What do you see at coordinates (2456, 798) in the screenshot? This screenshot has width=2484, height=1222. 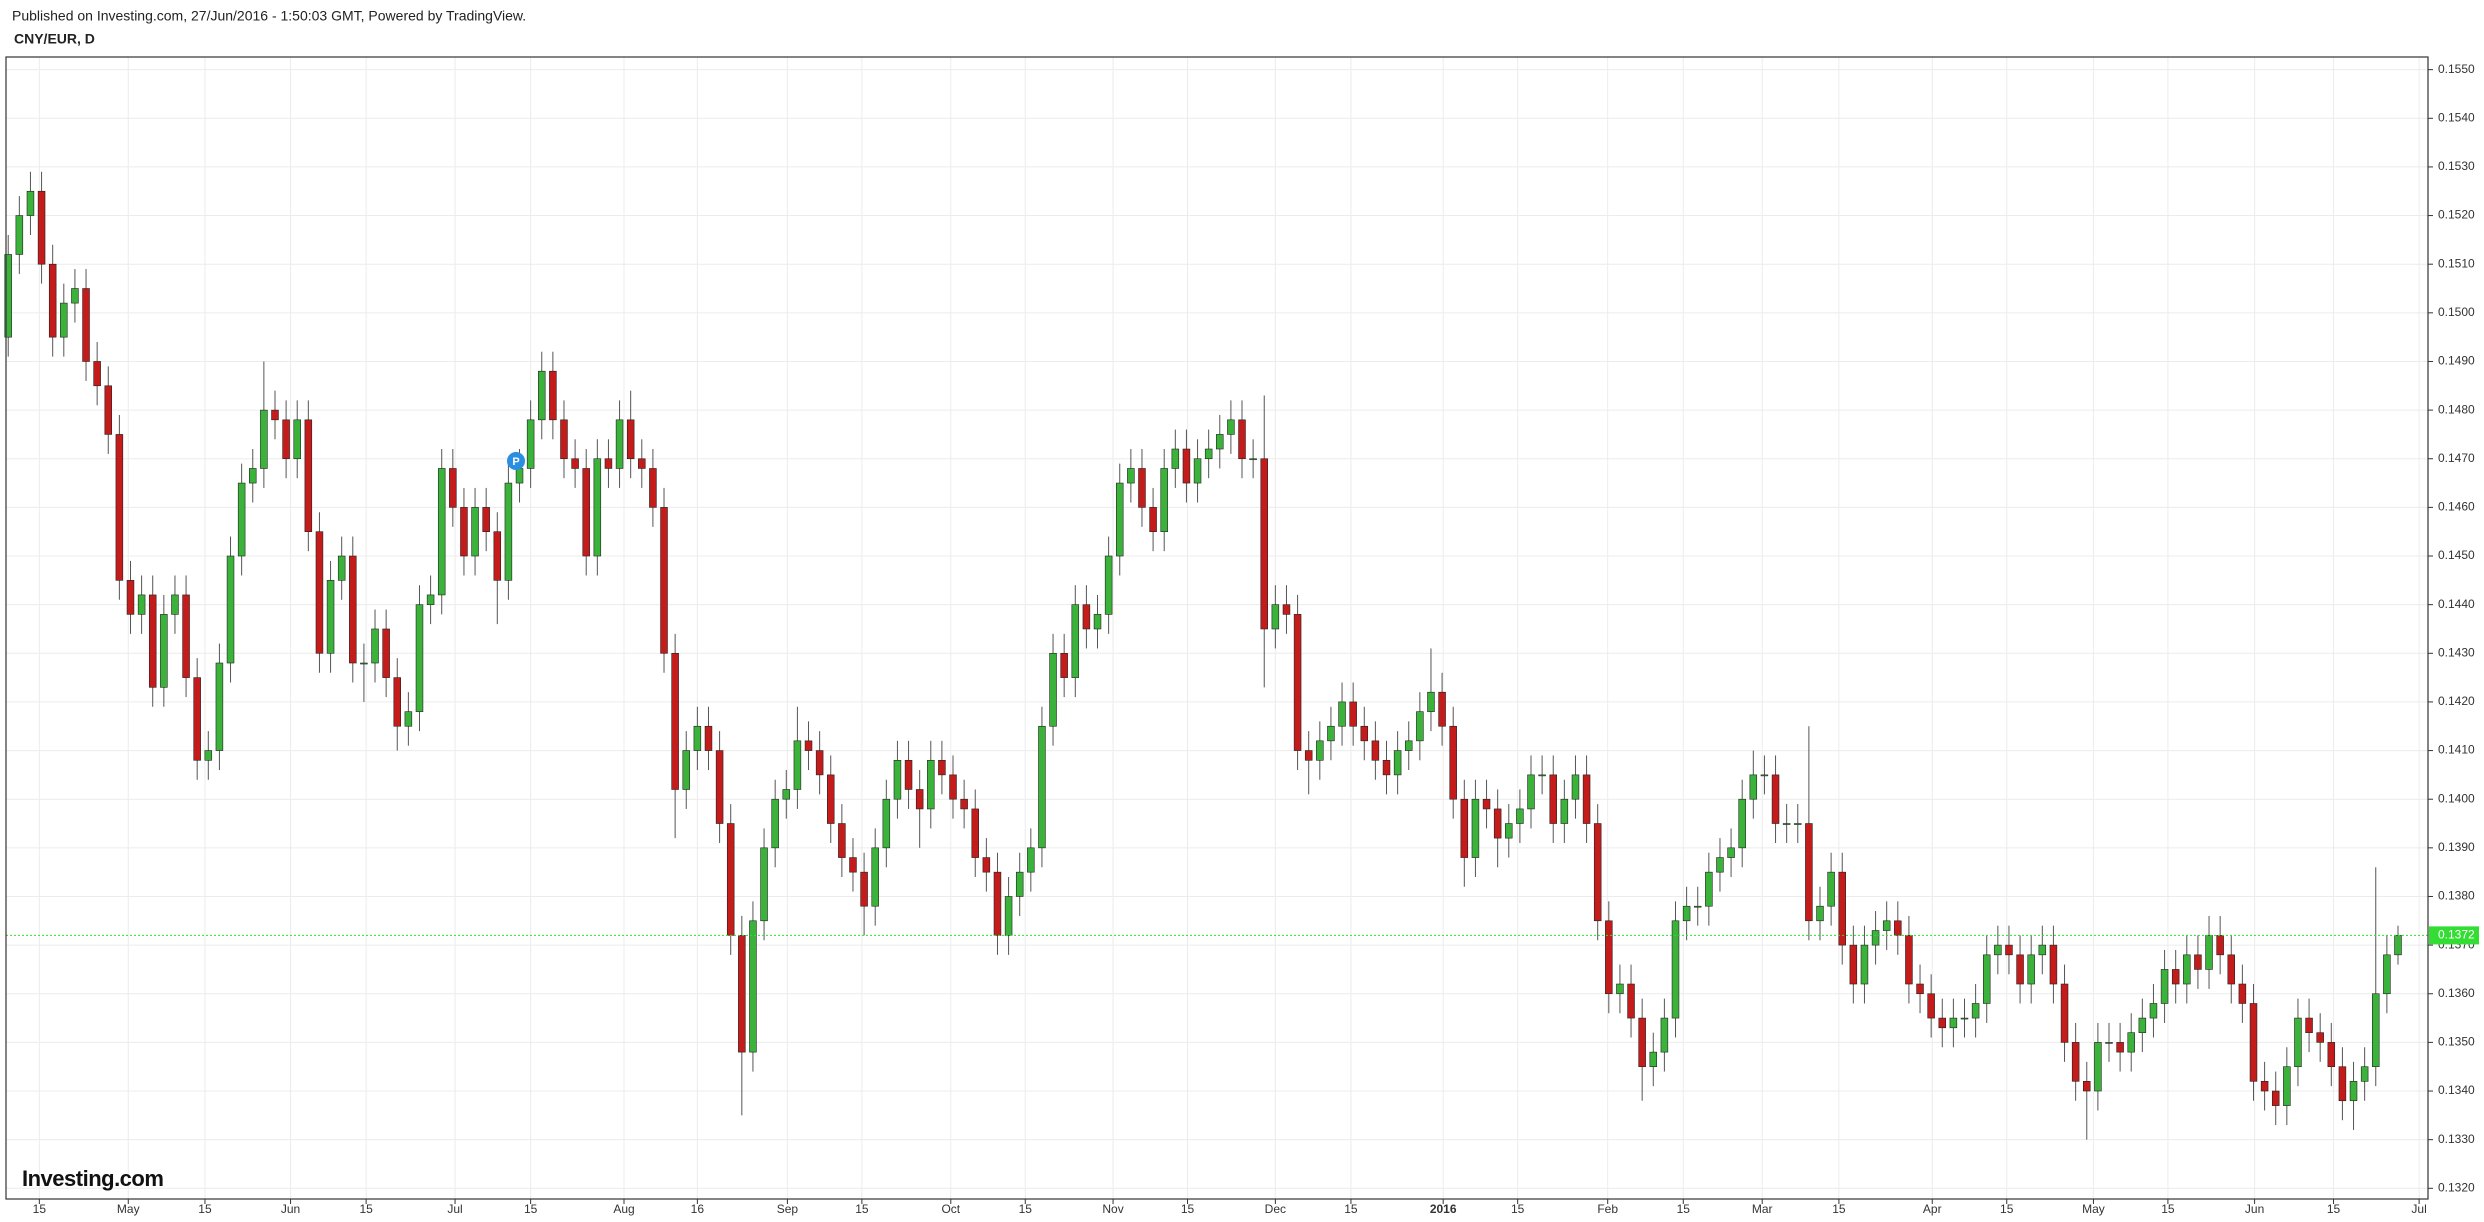 I see `y-tick-label: 0.1400` at bounding box center [2456, 798].